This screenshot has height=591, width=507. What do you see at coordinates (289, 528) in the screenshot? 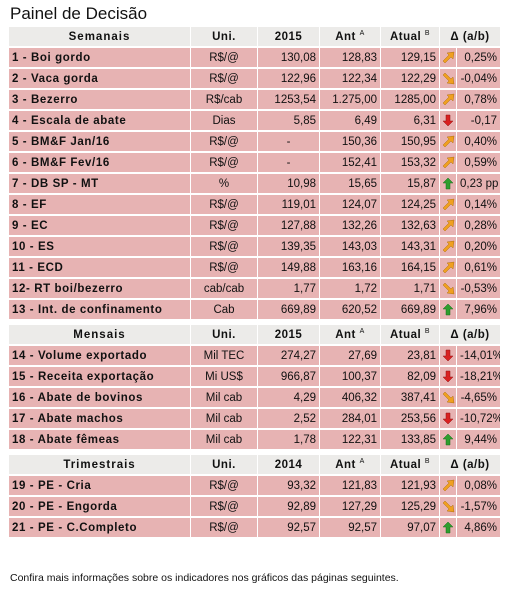
I see `value-year: 92,57` at bounding box center [289, 528].